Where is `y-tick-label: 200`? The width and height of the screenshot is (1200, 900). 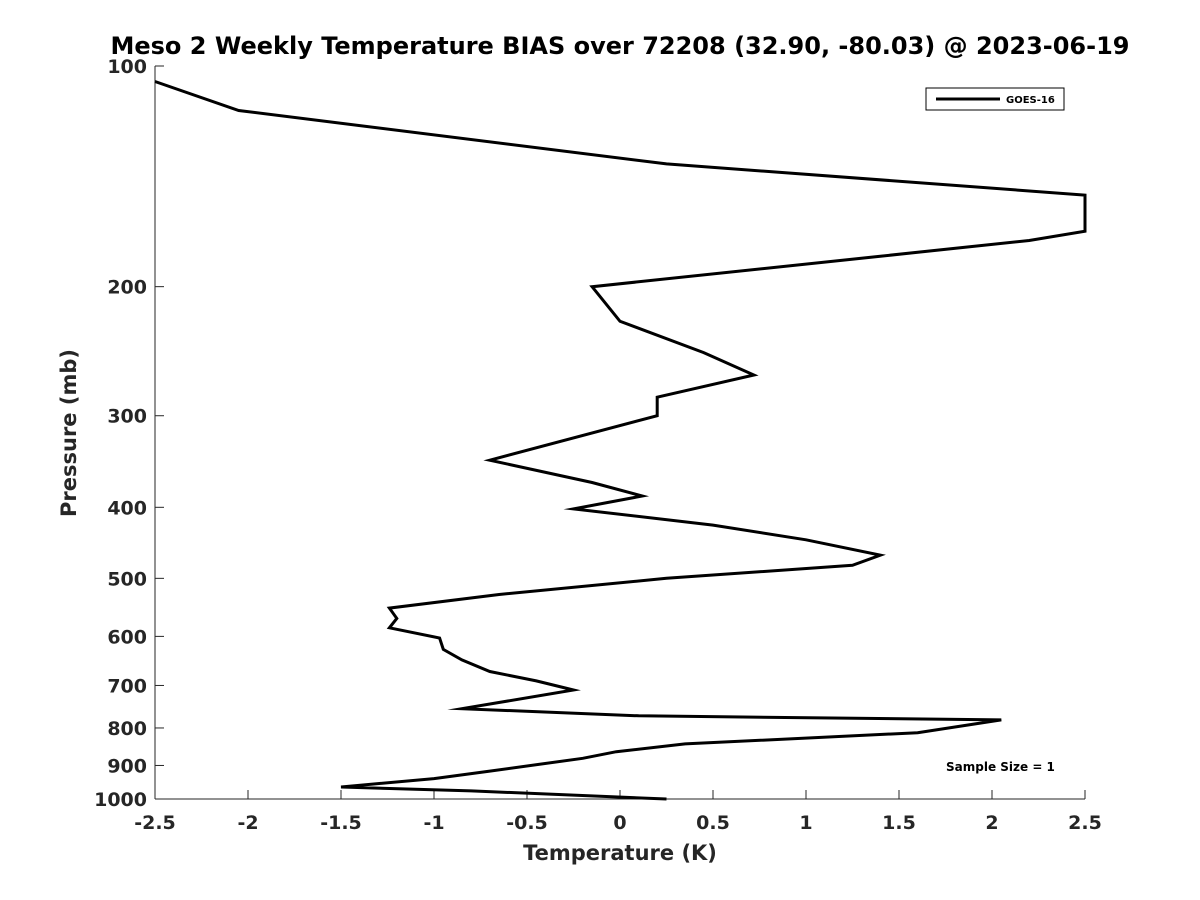
y-tick-label: 200 is located at coordinates (127, 288).